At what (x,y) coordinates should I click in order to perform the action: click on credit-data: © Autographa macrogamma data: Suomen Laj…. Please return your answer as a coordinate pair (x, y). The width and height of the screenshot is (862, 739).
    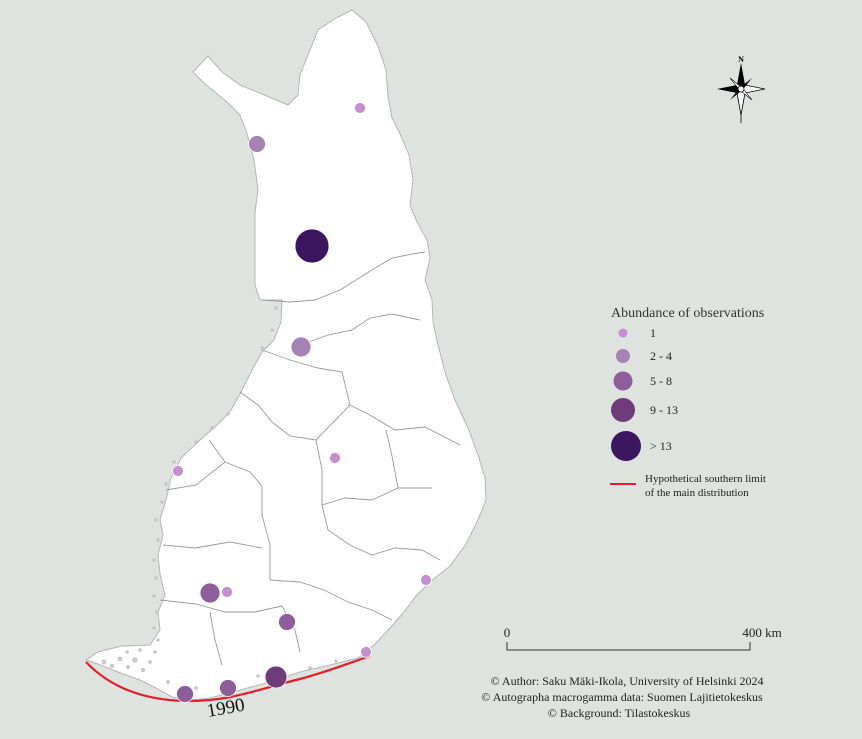
    Looking at the image, I should click on (622, 697).